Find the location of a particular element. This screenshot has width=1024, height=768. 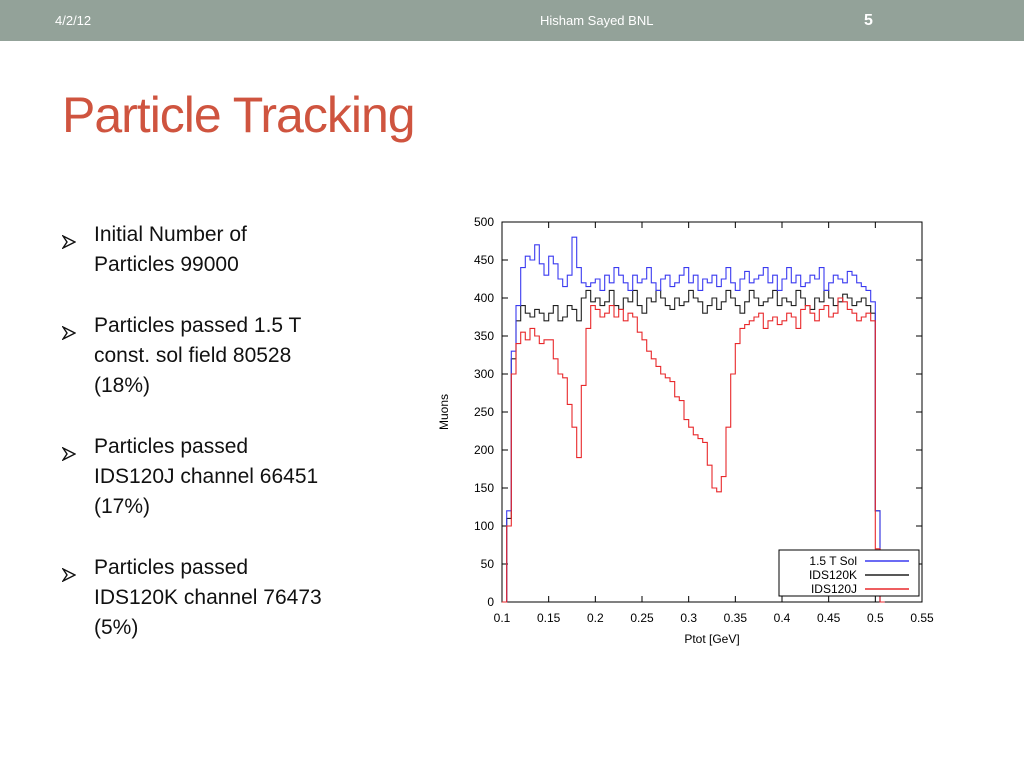

x-tick-label: 0.2 is located at coordinates (595, 618).